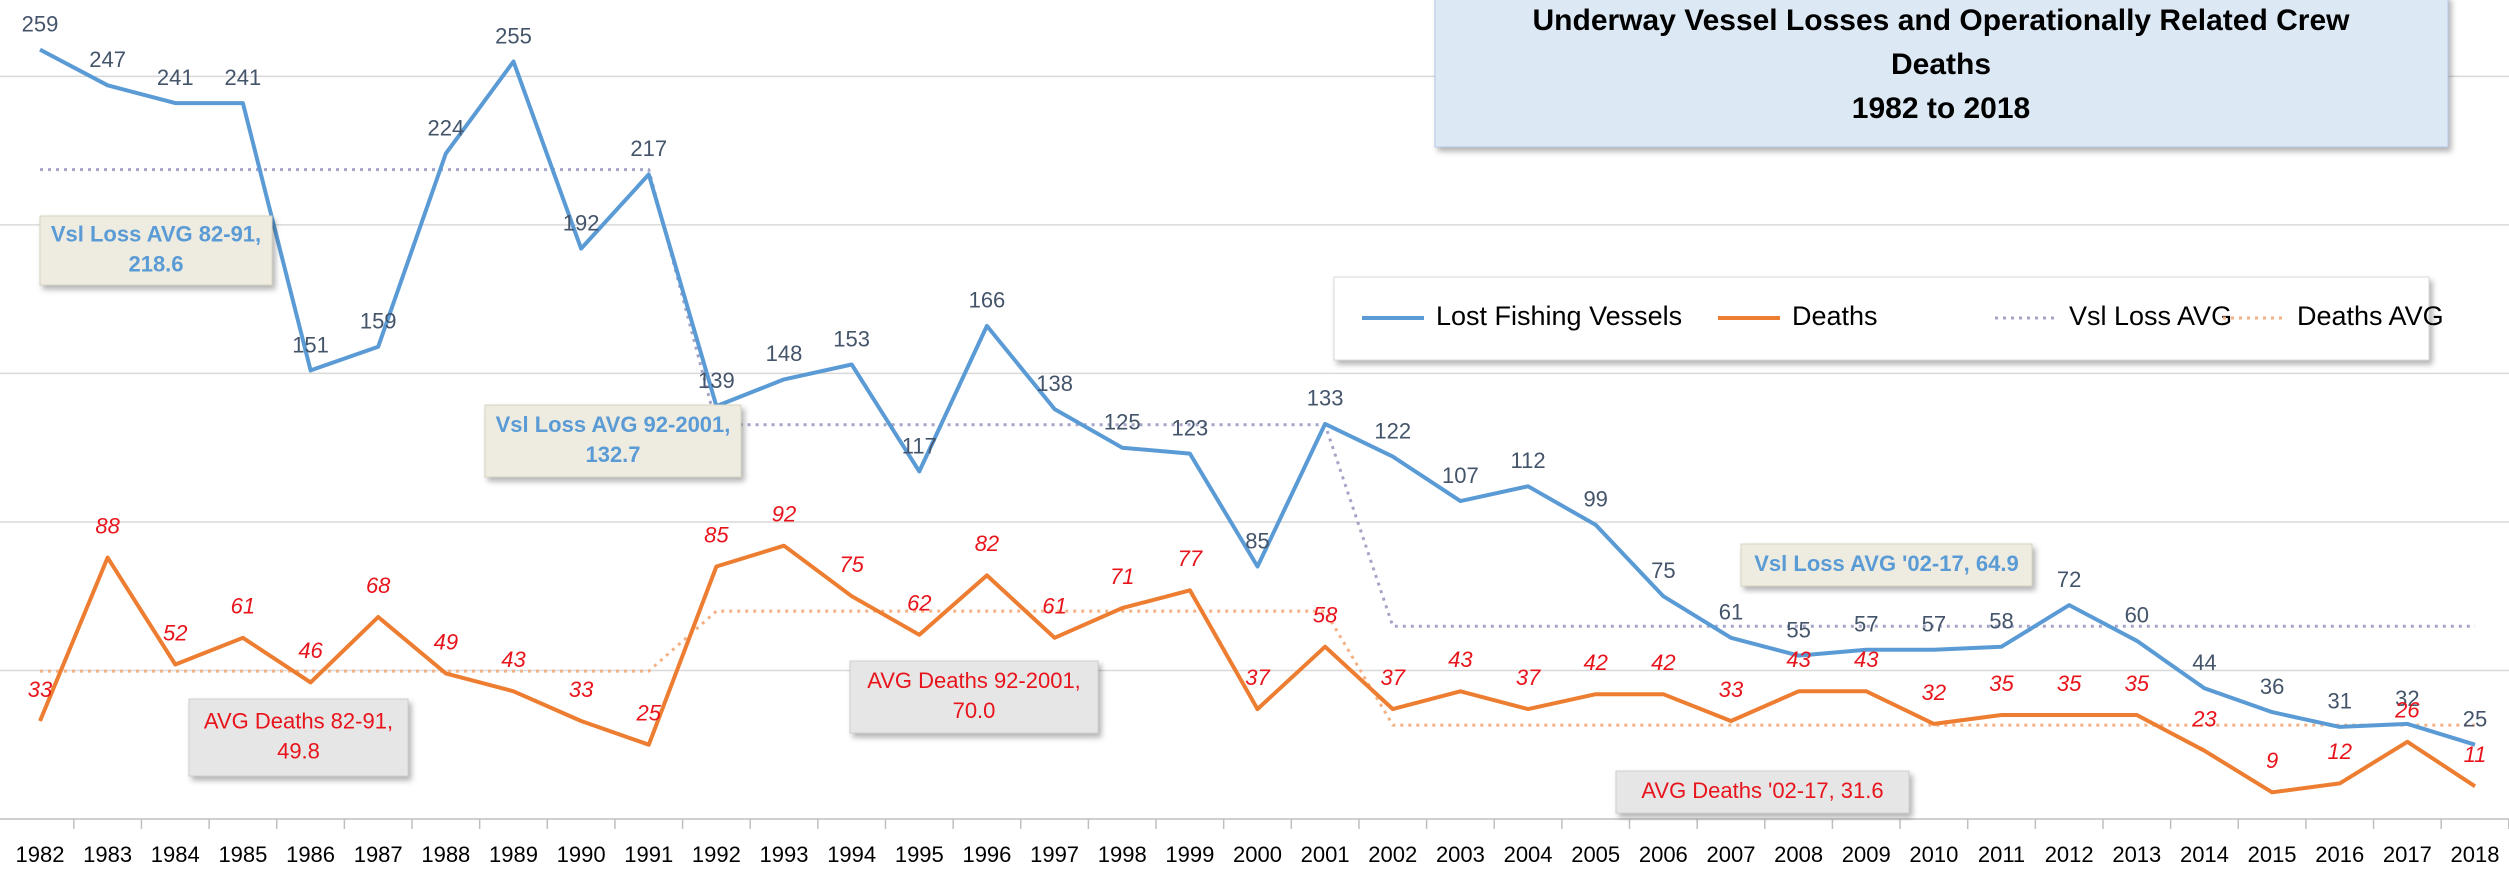  I want to click on x-tick-label: 2003, so click(1460, 854).